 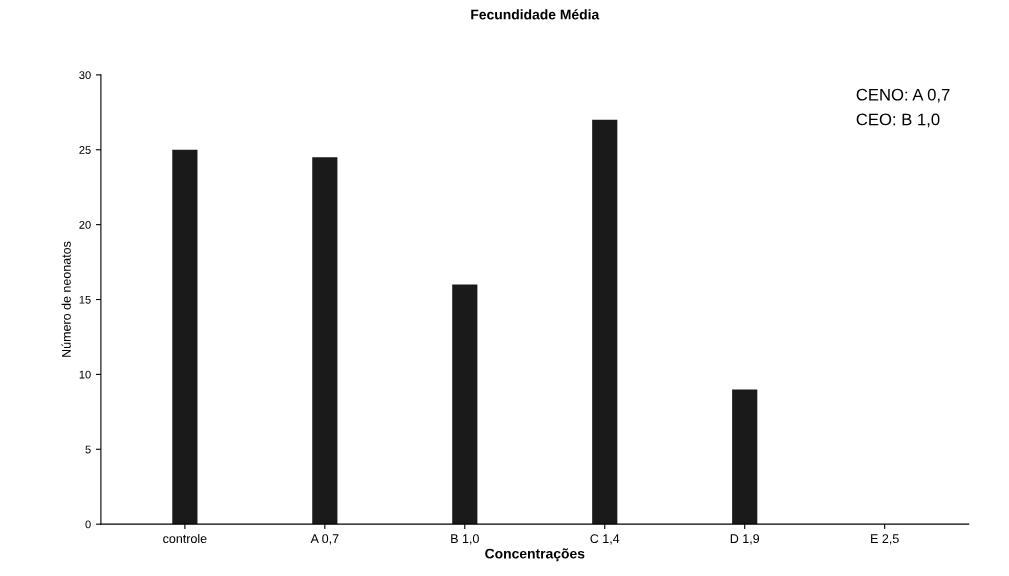 I want to click on x-tick-label: D 1,9, so click(x=745, y=539).